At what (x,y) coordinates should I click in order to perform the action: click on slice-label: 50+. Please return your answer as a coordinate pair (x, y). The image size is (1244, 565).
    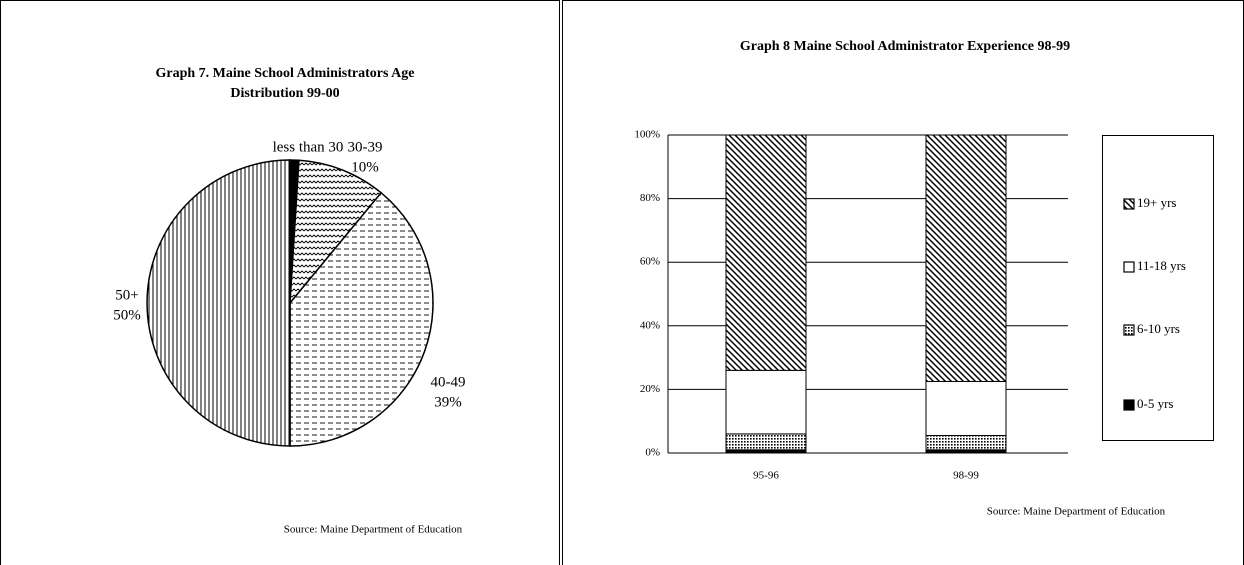
    Looking at the image, I should click on (126, 295).